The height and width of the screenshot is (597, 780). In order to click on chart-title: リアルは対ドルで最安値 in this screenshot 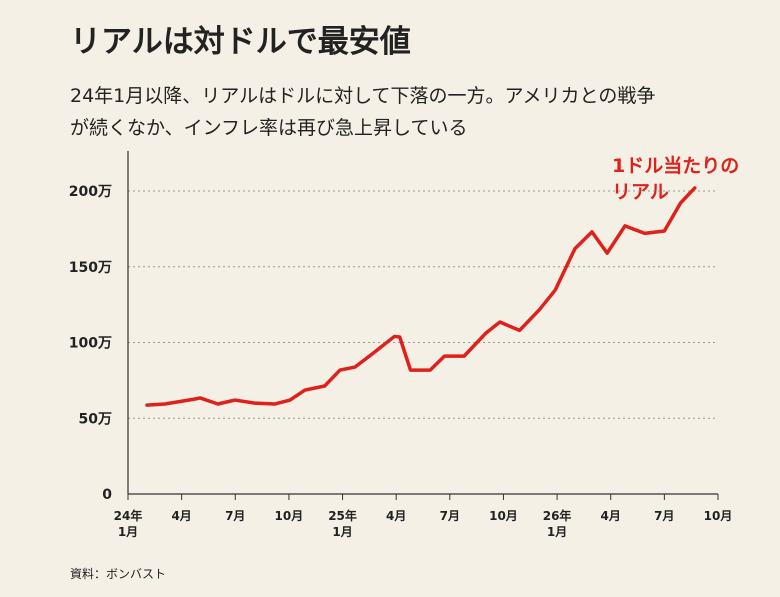, I will do `click(240, 42)`.